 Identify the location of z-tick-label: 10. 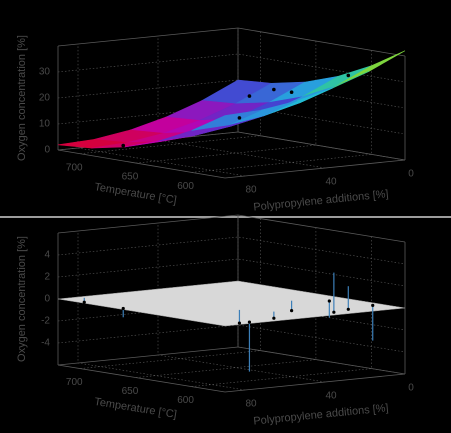
(45, 124).